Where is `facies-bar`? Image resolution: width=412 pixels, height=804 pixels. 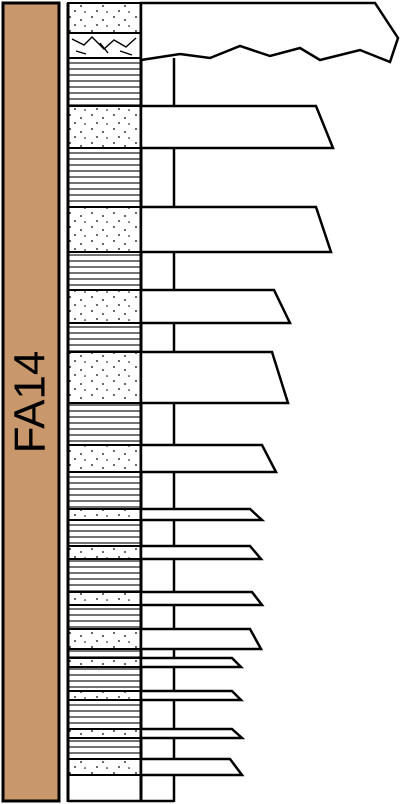 facies-bar is located at coordinates (31, 402).